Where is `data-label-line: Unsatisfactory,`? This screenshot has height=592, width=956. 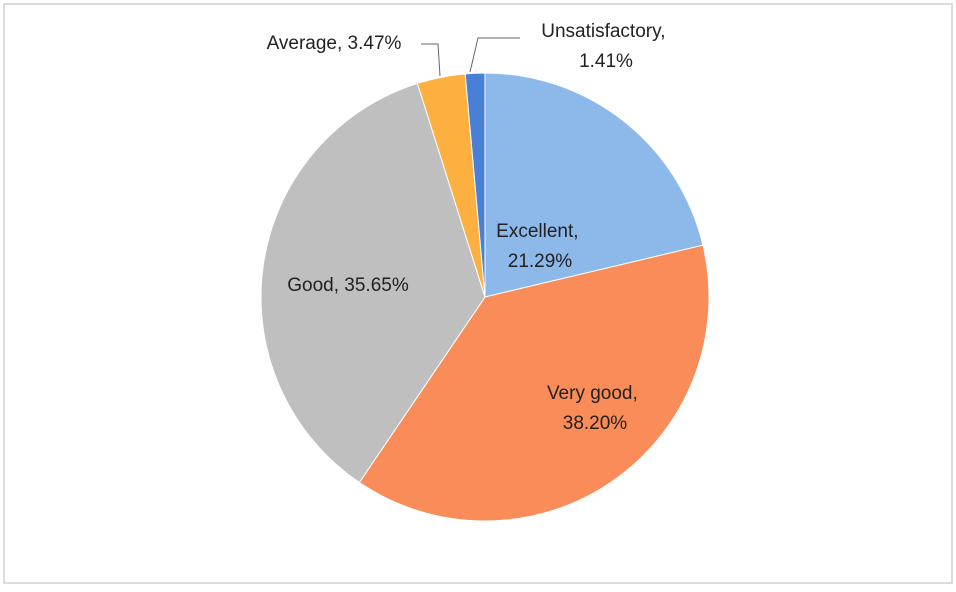 data-label-line: Unsatisfactory, is located at coordinates (606, 31).